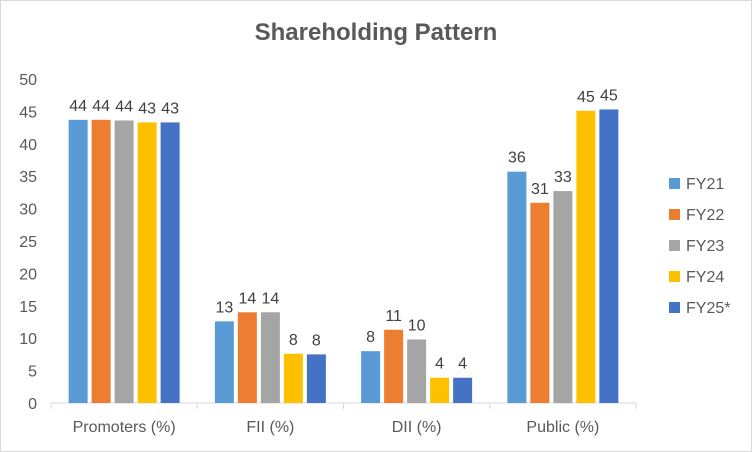  I want to click on chart-title: Shareholding Pattern, so click(376, 32).